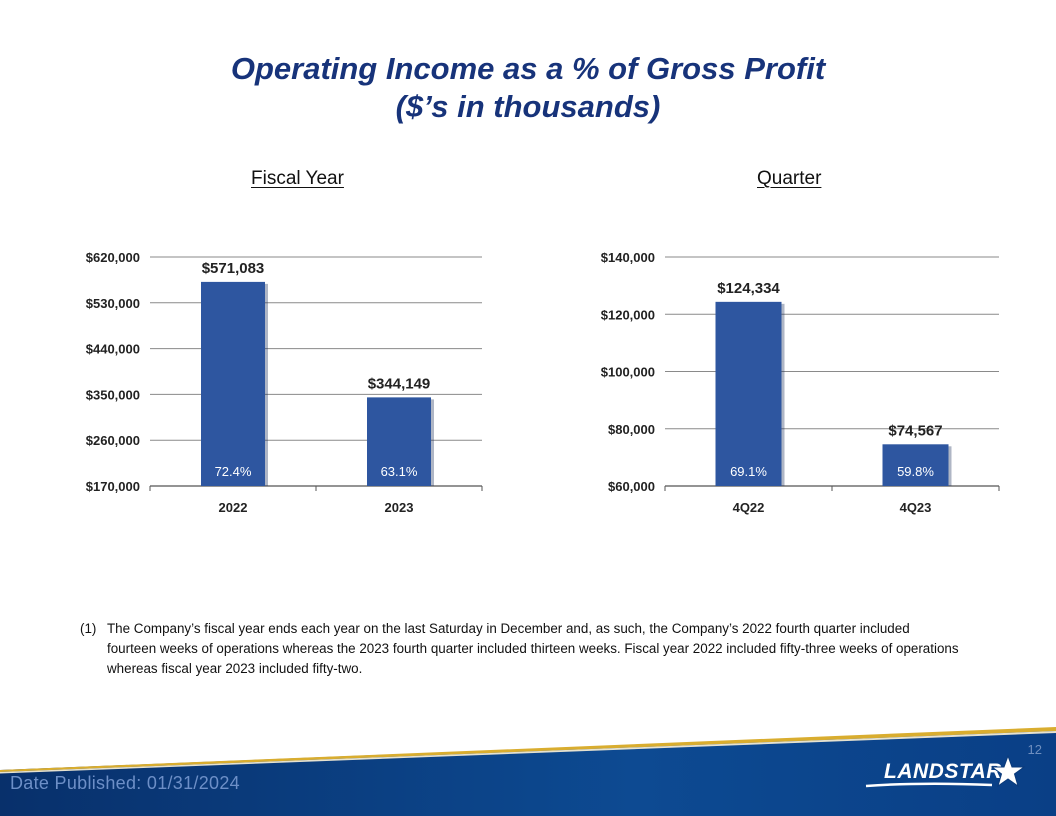  Describe the element at coordinates (113, 440) in the screenshot. I see `y-tick-label: $260,000` at that location.